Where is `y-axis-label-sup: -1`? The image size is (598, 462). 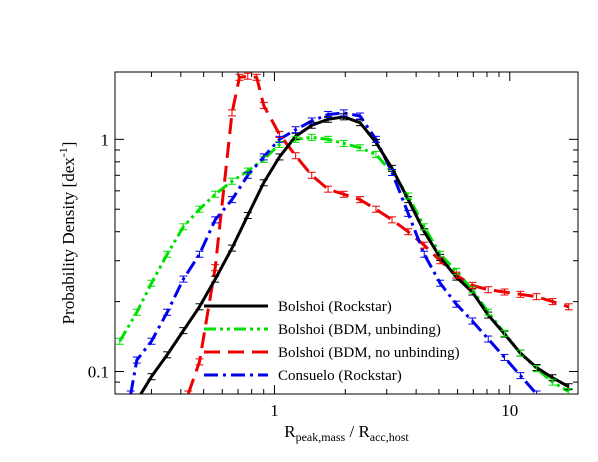
y-axis-label-sup: -1 is located at coordinates (63, 152).